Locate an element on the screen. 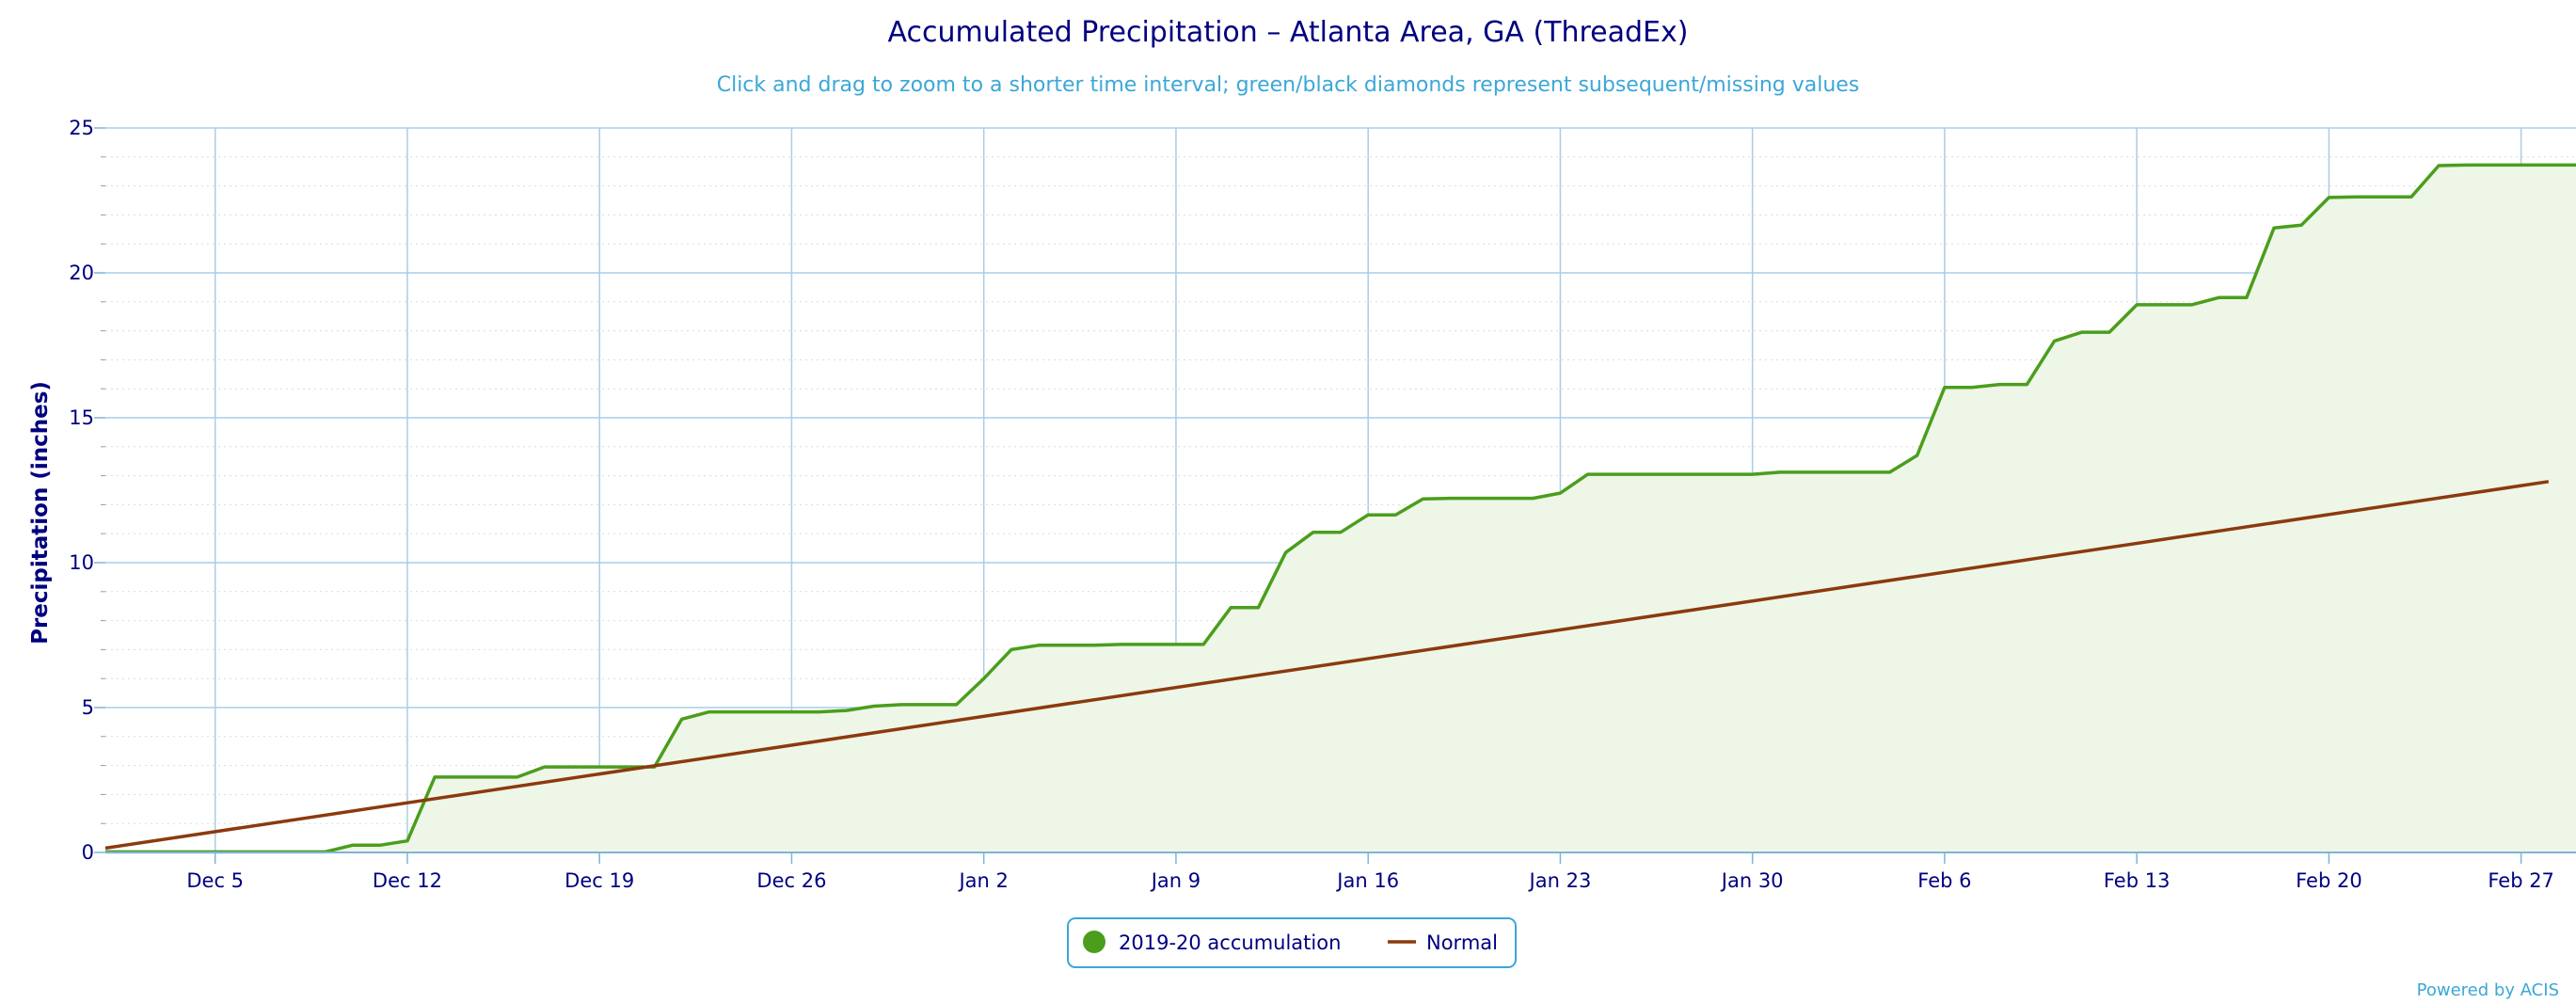  y-tick-label: 25 is located at coordinates (81, 128).